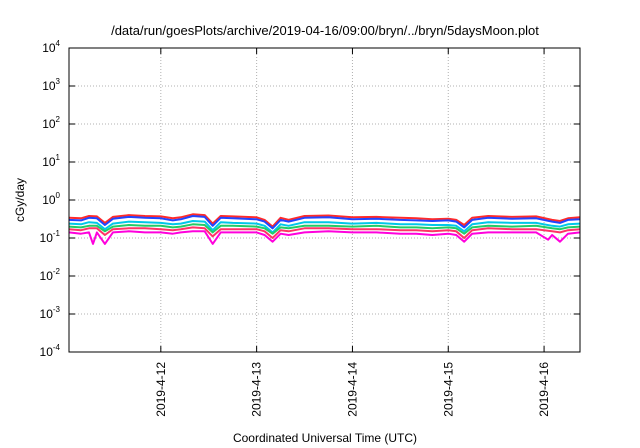 This screenshot has height=448, width=640. I want to click on y-axis-label: cGy/day, so click(20, 200).